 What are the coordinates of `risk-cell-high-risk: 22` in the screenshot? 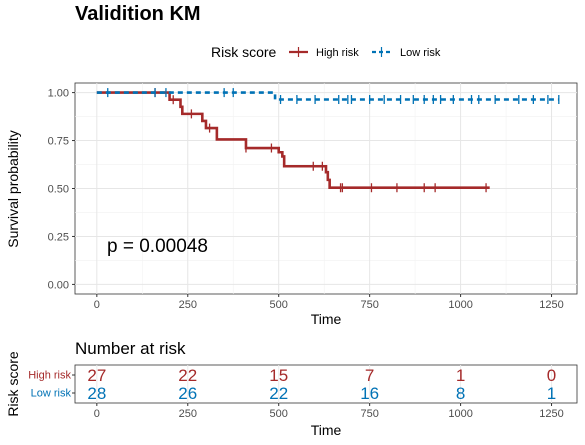 It's located at (187, 375).